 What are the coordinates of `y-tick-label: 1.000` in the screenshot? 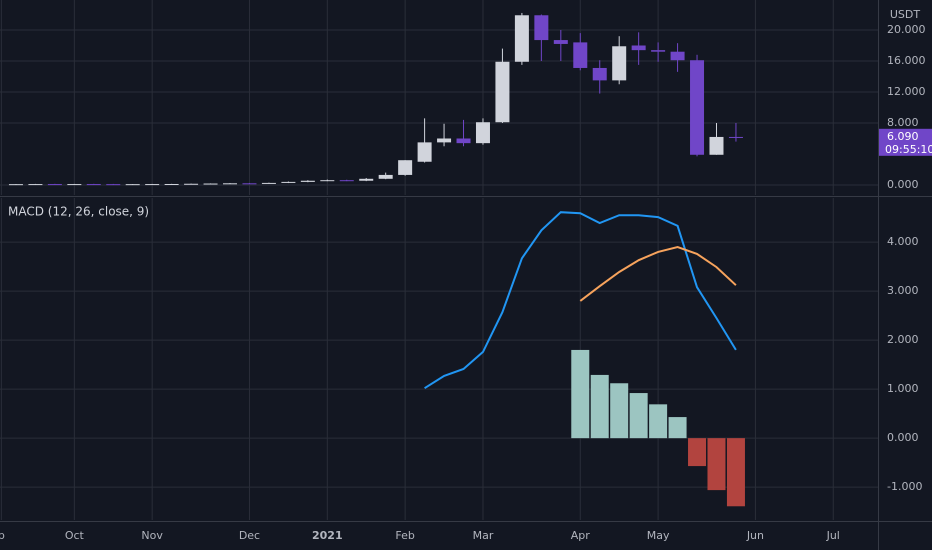 It's located at (903, 388).